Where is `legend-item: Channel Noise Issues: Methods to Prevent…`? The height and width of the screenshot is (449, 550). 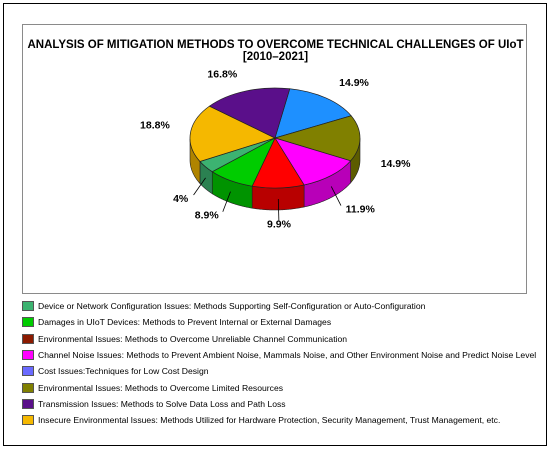
legend-item: Channel Noise Issues: Methods to Prevent… is located at coordinates (284, 355).